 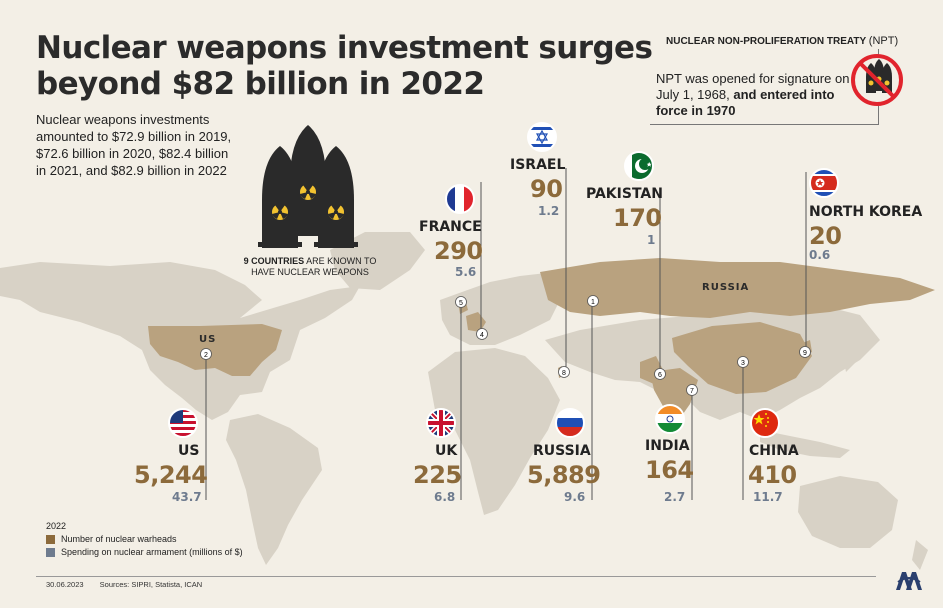 What do you see at coordinates (766, 41) in the screenshot?
I see `npt-heading-text: NUCLEAR NON-PROLIFERATION TREATY` at bounding box center [766, 41].